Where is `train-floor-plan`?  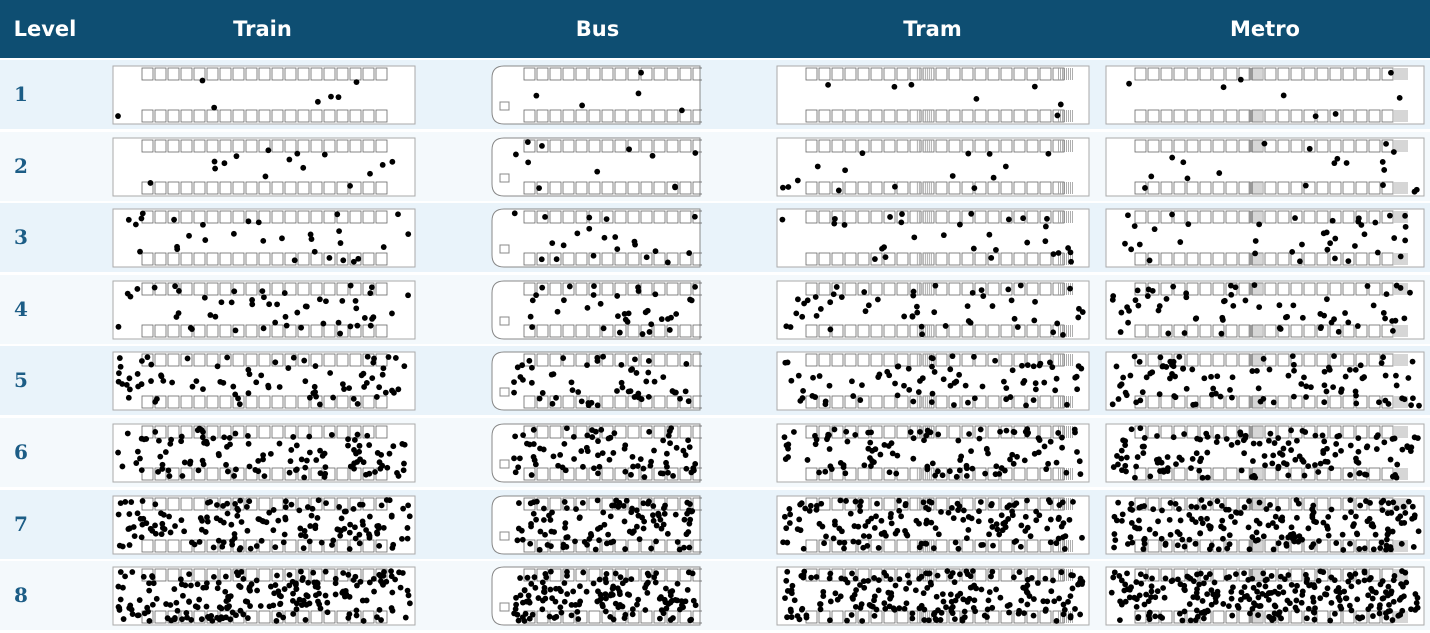 train-floor-plan is located at coordinates (264, 310).